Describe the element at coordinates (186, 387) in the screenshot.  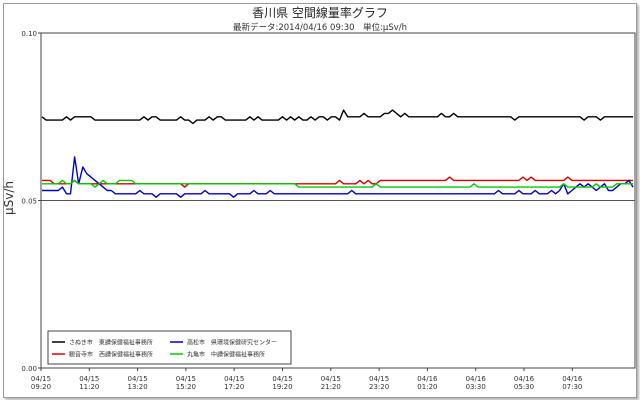
I see `x-tick-label-time: 15:20` at that location.